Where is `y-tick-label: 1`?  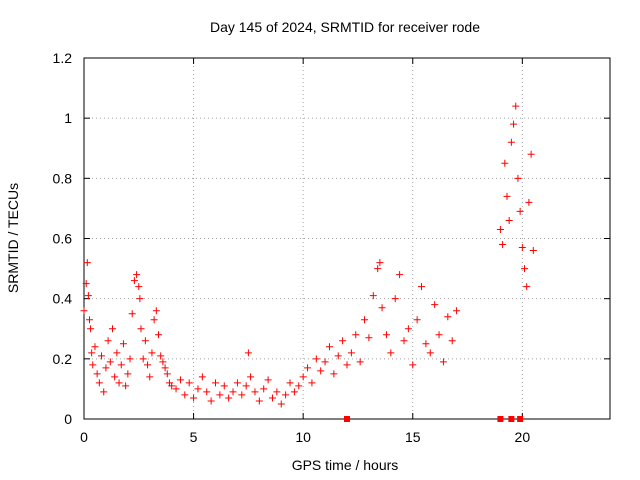 y-tick-label: 1 is located at coordinates (68, 118).